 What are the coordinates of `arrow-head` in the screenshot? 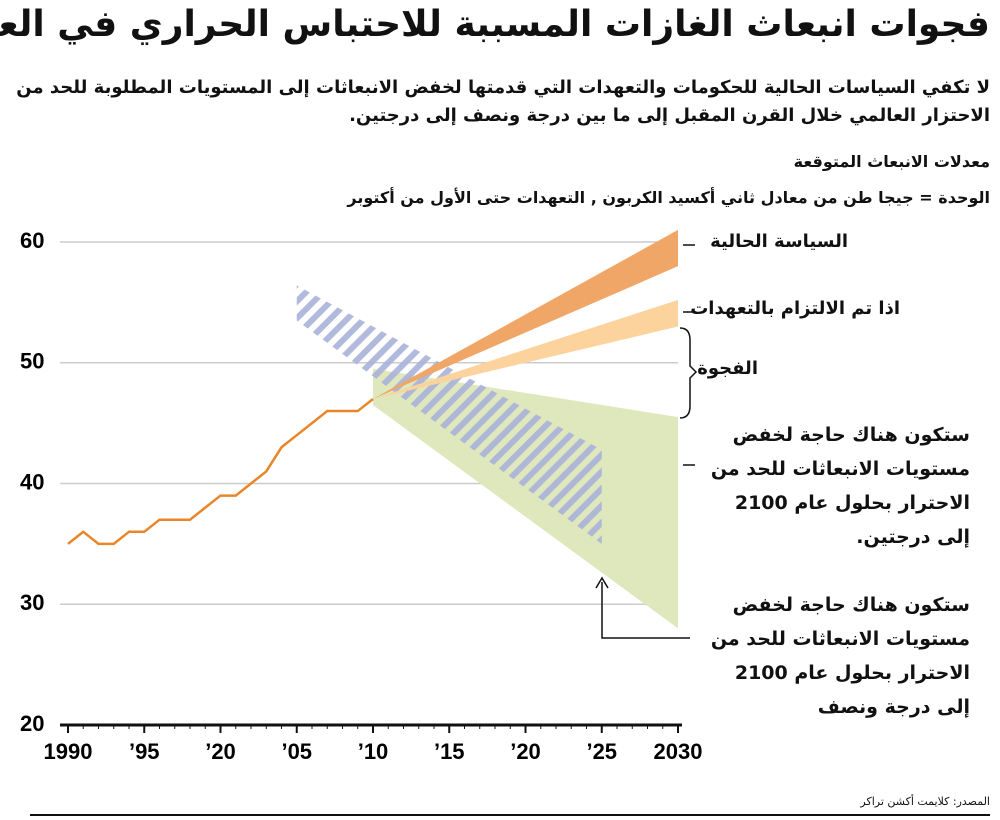 It's located at (602, 582).